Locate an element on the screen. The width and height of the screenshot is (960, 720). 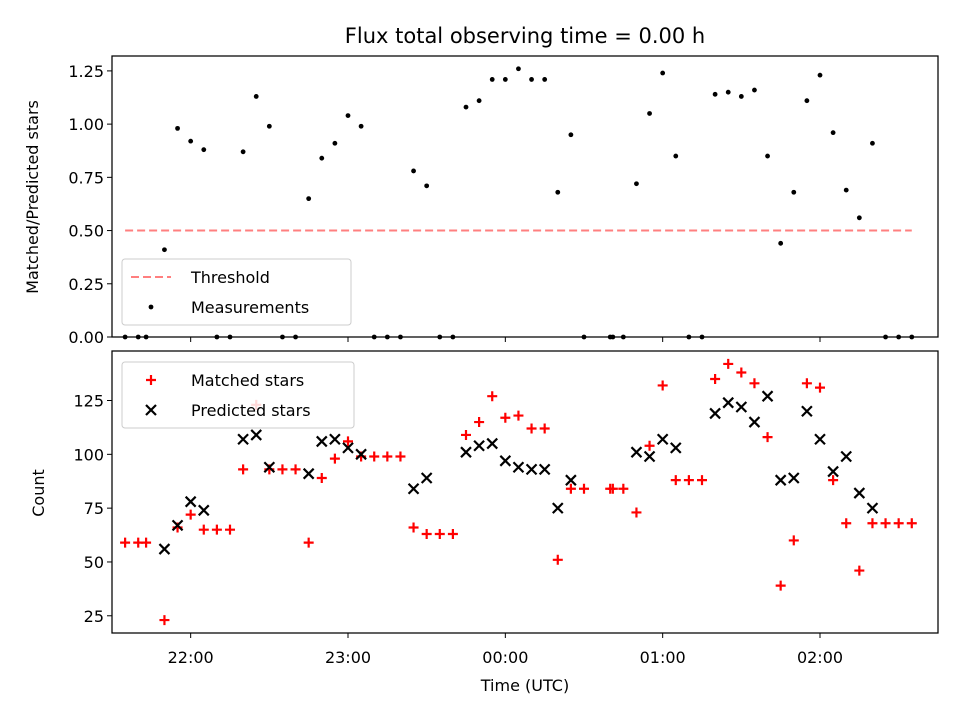
ratio-legend: Threshold Measurements is located at coordinates (236, 292).